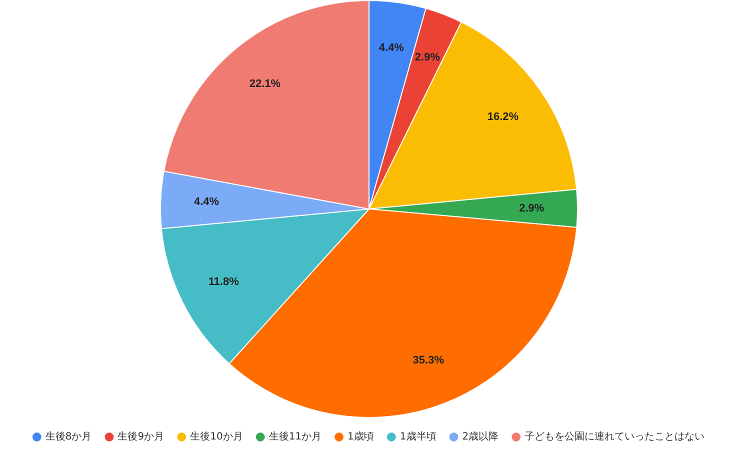 The height and width of the screenshot is (456, 738). What do you see at coordinates (428, 360) in the screenshot?
I see `data-label: 35.3%` at bounding box center [428, 360].